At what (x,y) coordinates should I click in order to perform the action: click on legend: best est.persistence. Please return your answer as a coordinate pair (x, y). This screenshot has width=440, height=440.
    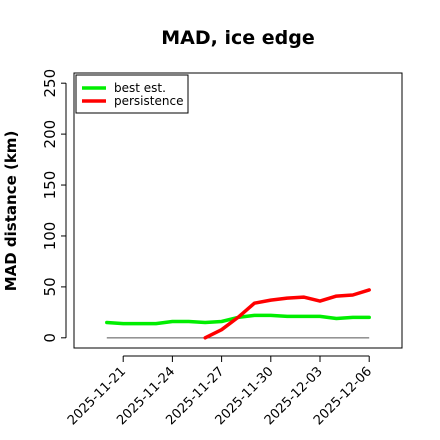
    Looking at the image, I should click on (132, 94).